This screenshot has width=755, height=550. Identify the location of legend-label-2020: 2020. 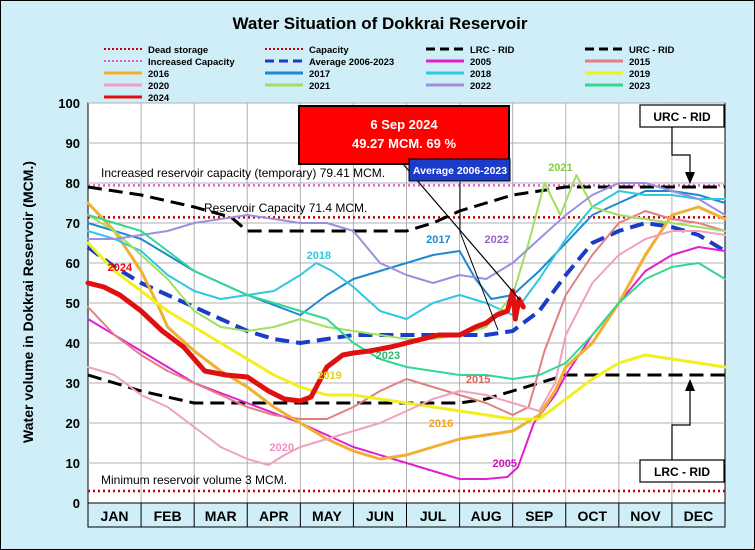
(158, 86).